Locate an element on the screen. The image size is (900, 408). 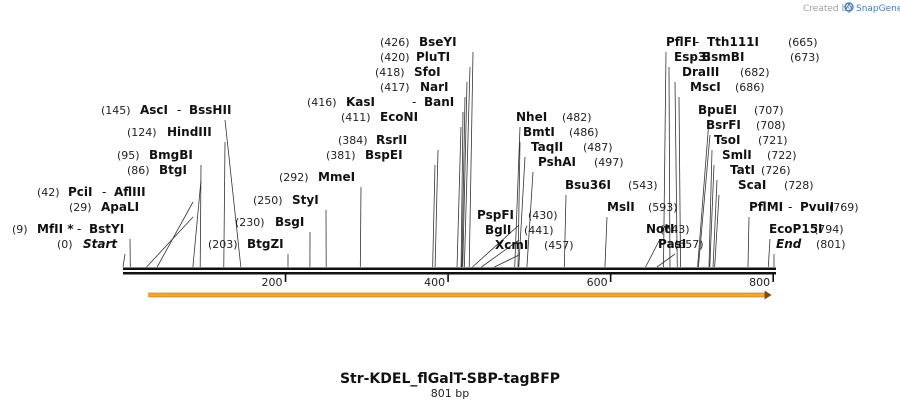
enzyme-name-pflmi: PflMI is located at coordinates (766, 207).